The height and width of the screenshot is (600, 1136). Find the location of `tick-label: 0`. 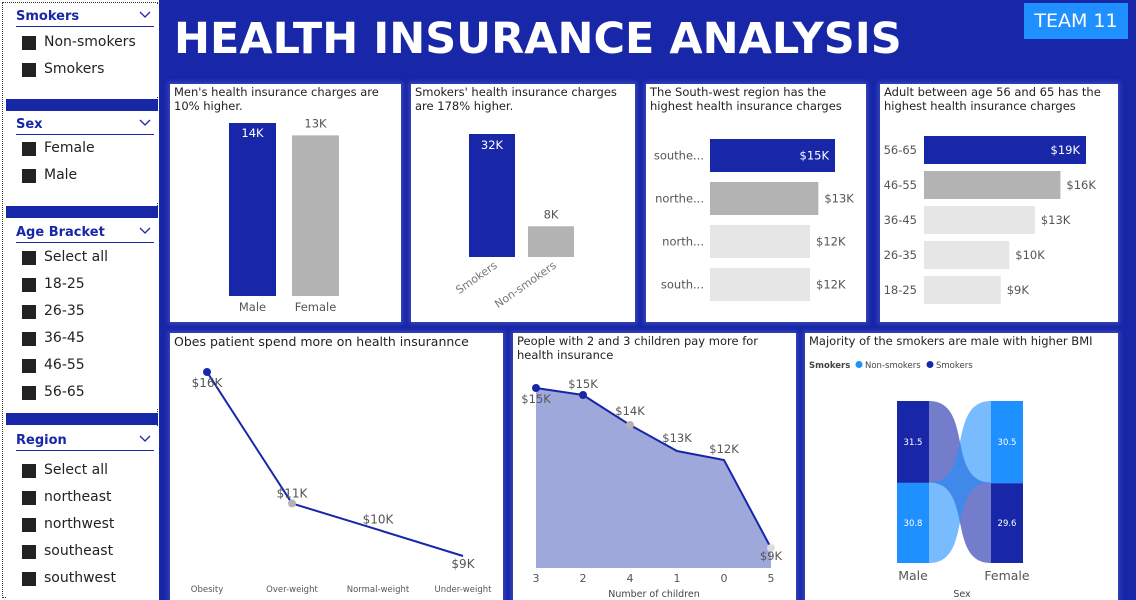

tick-label: 0 is located at coordinates (724, 578).